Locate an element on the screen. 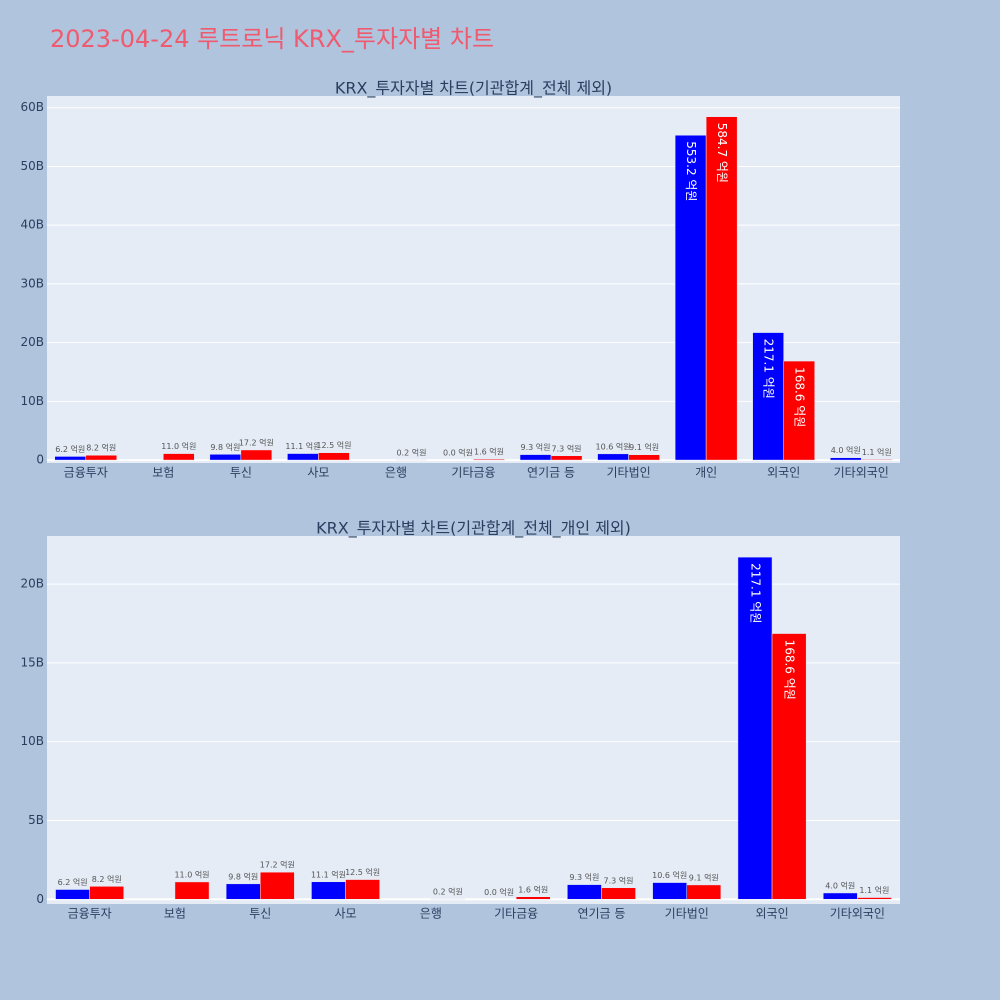  value-label: 17.2 억원 is located at coordinates (277, 865).